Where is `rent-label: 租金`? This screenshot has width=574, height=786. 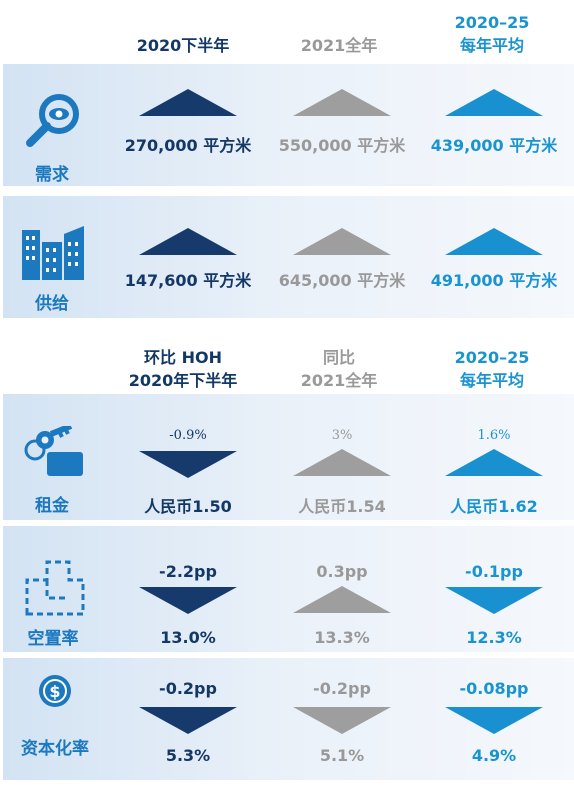 rent-label: 租金 is located at coordinates (52, 506).